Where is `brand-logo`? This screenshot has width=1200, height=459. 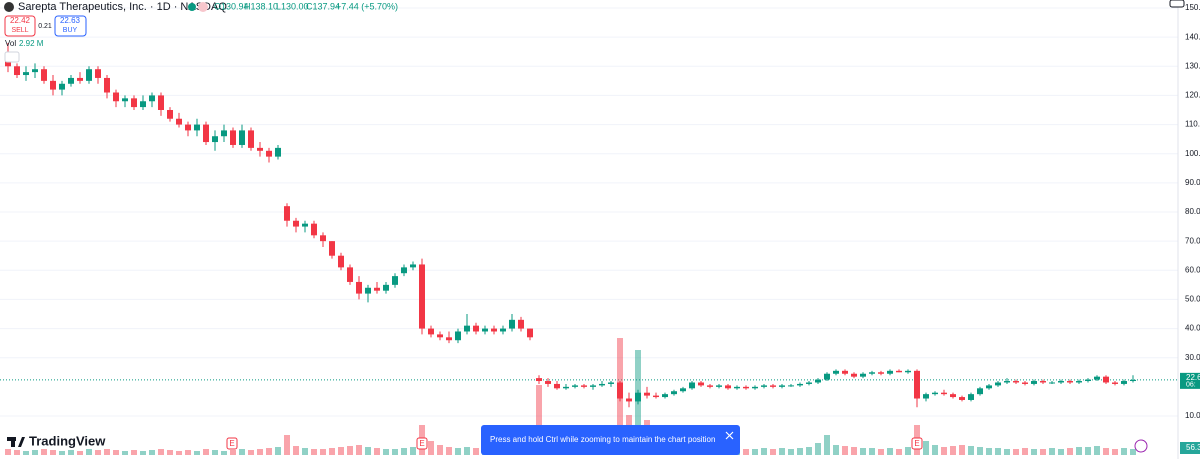
brand-logo is located at coordinates (13, 442).